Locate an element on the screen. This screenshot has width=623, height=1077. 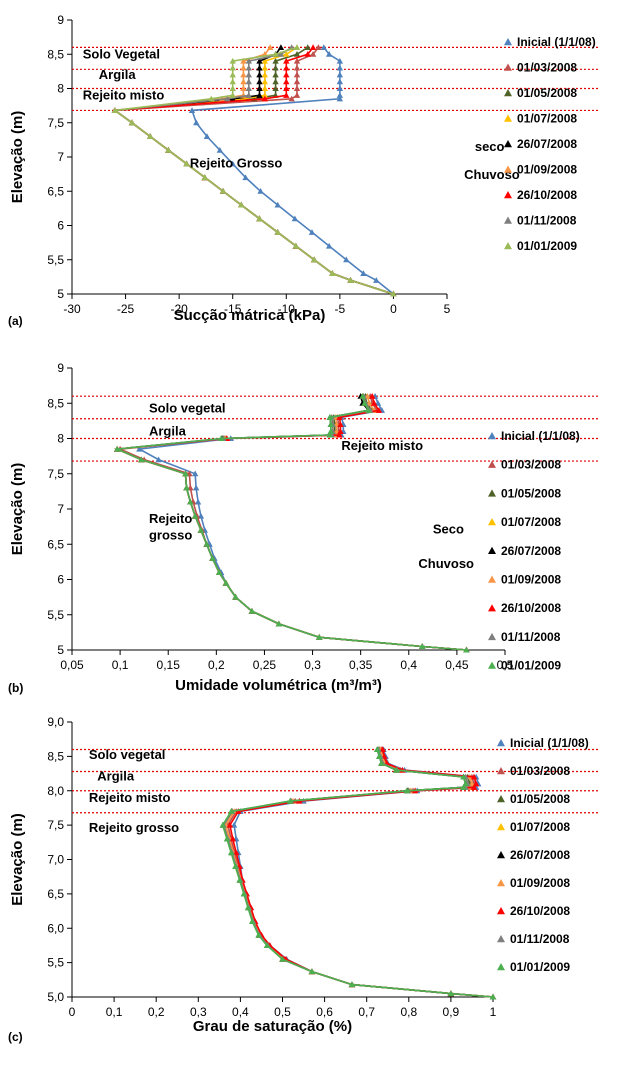
x-tick-label-2-1: 0,1 is located at coordinates (114, 1012).